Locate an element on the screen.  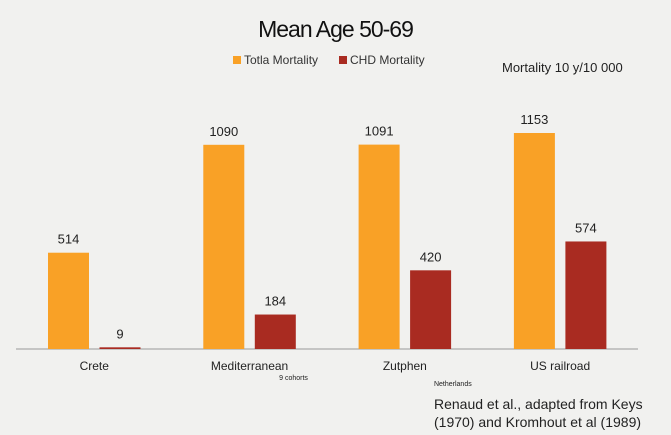
data-label: 574 is located at coordinates (586, 227).